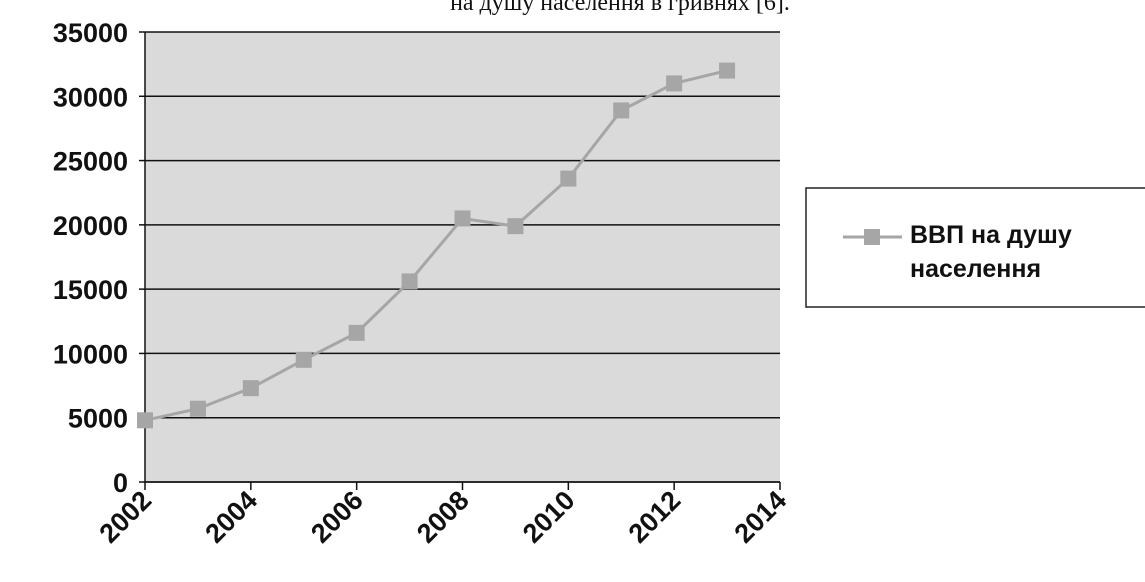 The image size is (1145, 582). Describe the element at coordinates (126, 517) in the screenshot. I see `x-tick-label: 2002` at that location.